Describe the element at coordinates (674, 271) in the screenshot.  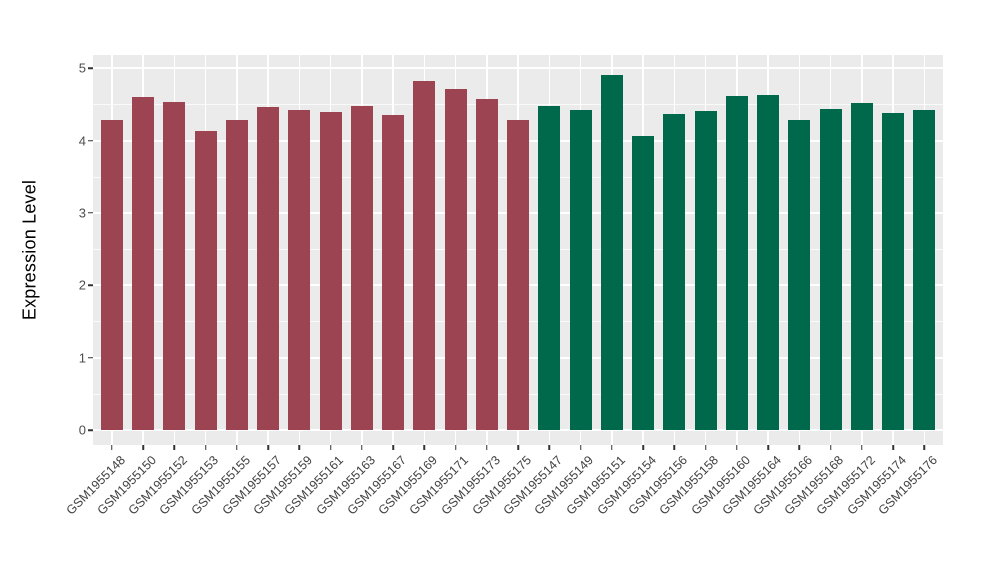
I see `bar-GSM1955156` at that location.